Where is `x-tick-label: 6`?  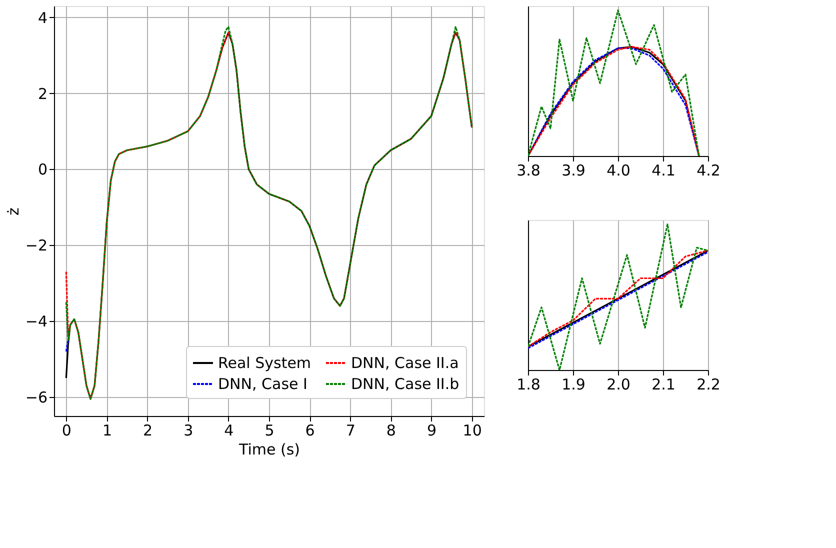
x-tick-label: 6 is located at coordinates (310, 431).